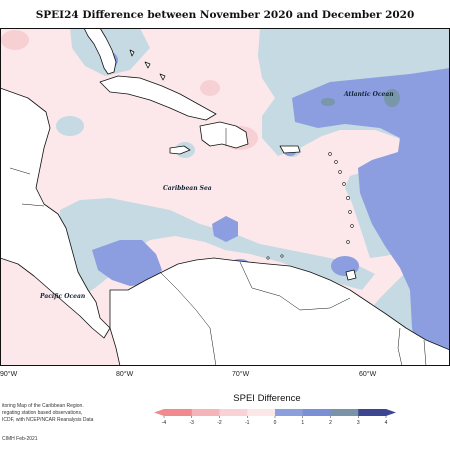 Image resolution: width=450 pixels, height=450 pixels. I want to click on legend-arrow-left, so click(159, 412).